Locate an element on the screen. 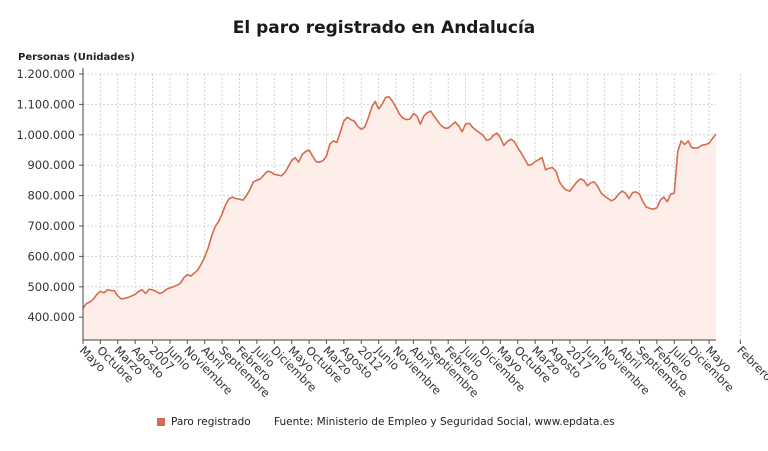  y-tick-label: 400.000 is located at coordinates (51, 317).